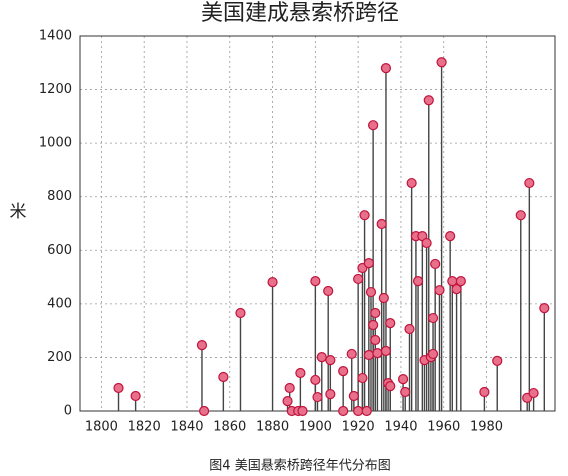 Image resolution: width=568 pixels, height=476 pixels. I want to click on y-tick-label: 800, so click(59, 196).